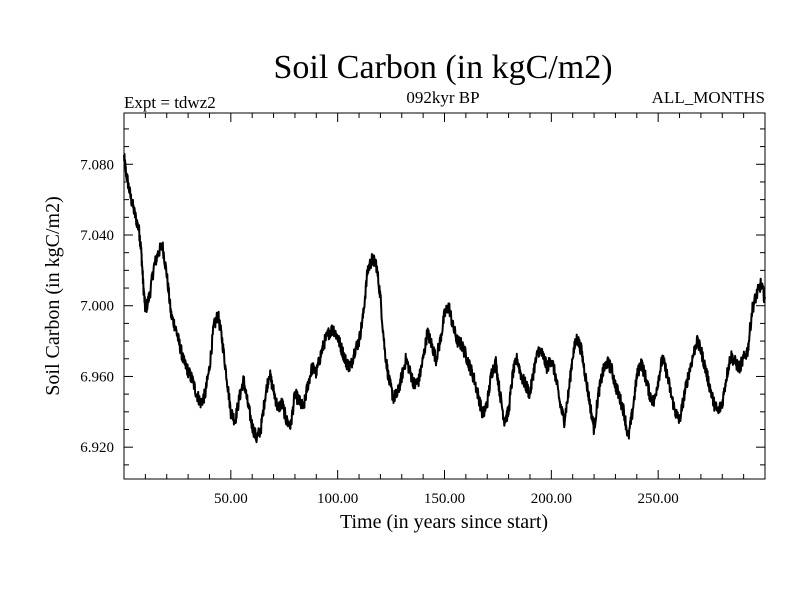 This screenshot has width=800, height=600. I want to click on y-axis-label: Soil Carbon (in kgC/m2), so click(53, 295).